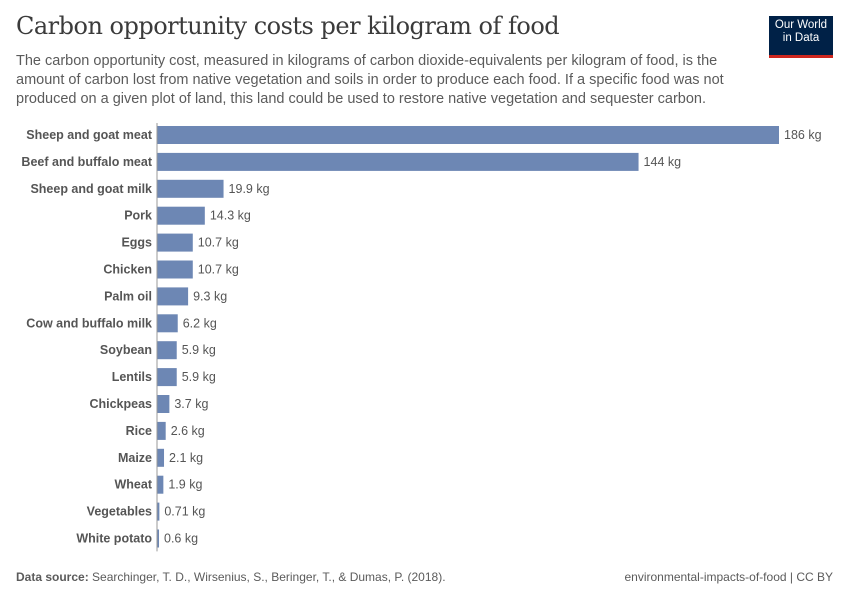 The image size is (850, 600). Describe the element at coordinates (132, 377) in the screenshot. I see `category-label: Lentils` at that location.